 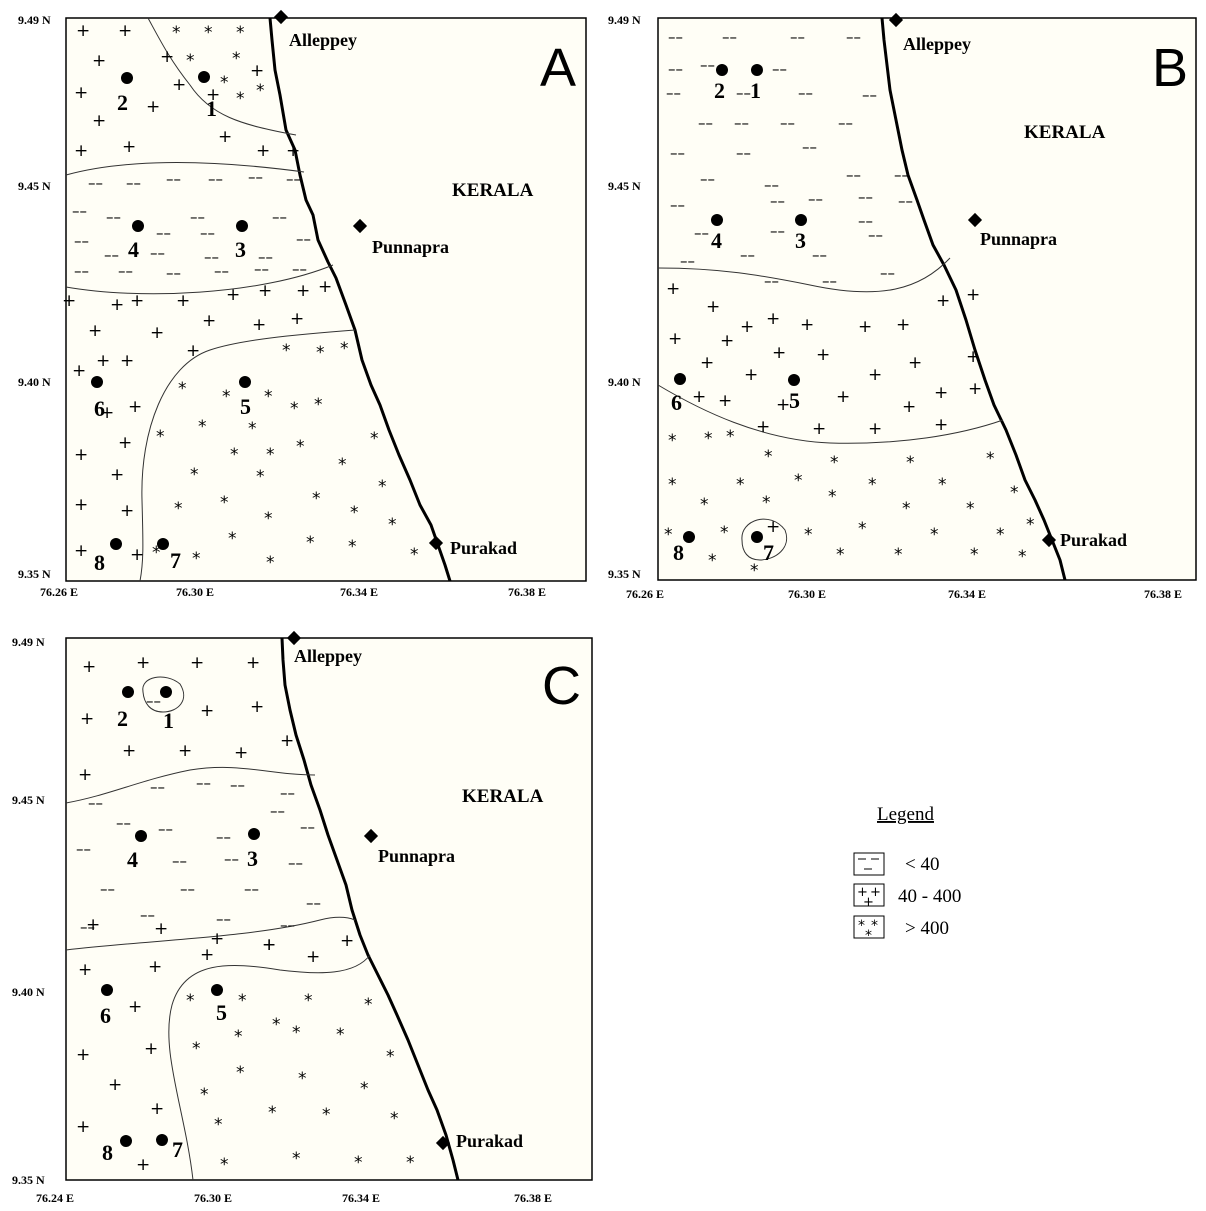 What do you see at coordinates (132, 859) in the screenshot?
I see `svg-text: 4` at bounding box center [132, 859].